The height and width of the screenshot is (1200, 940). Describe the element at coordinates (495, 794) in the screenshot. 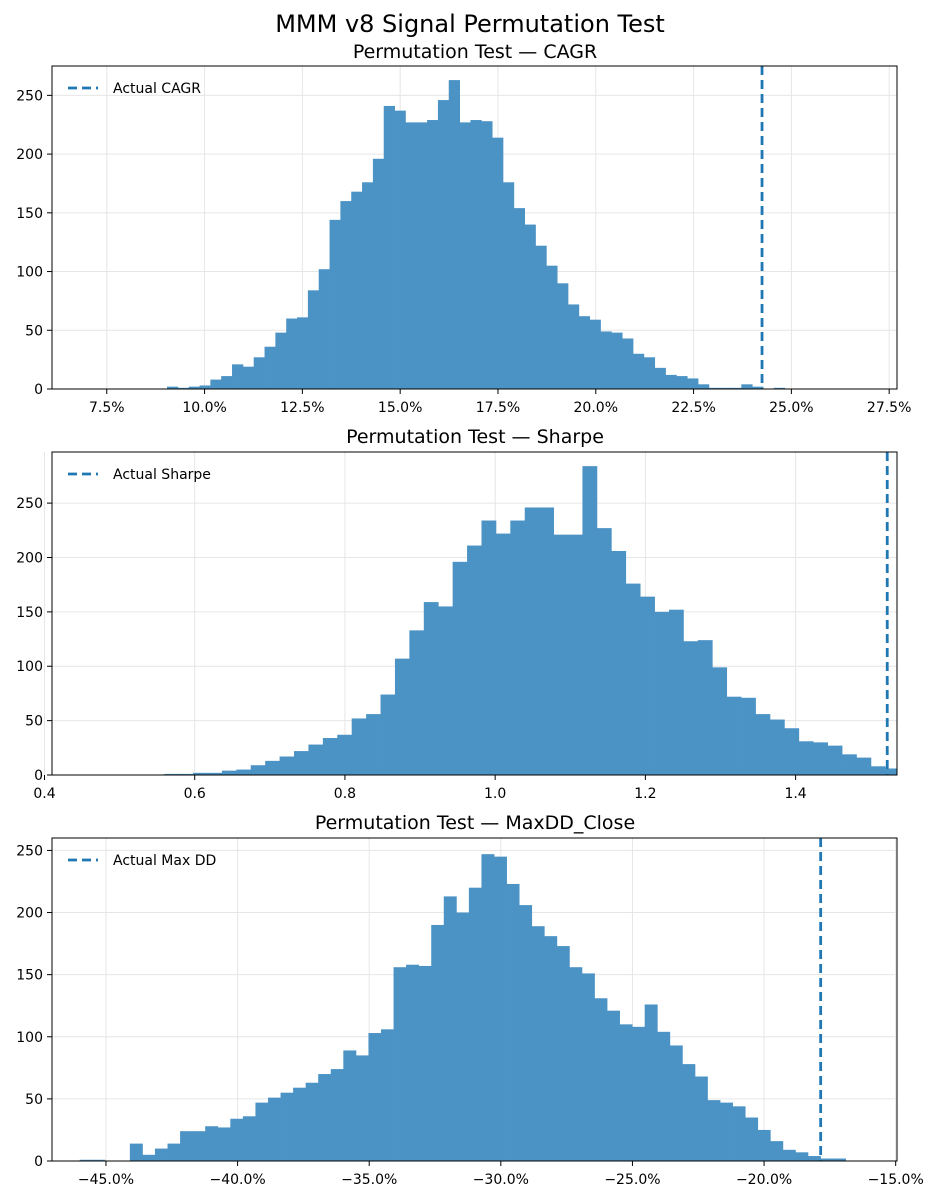

I see `x-tick-label: 1.0` at that location.